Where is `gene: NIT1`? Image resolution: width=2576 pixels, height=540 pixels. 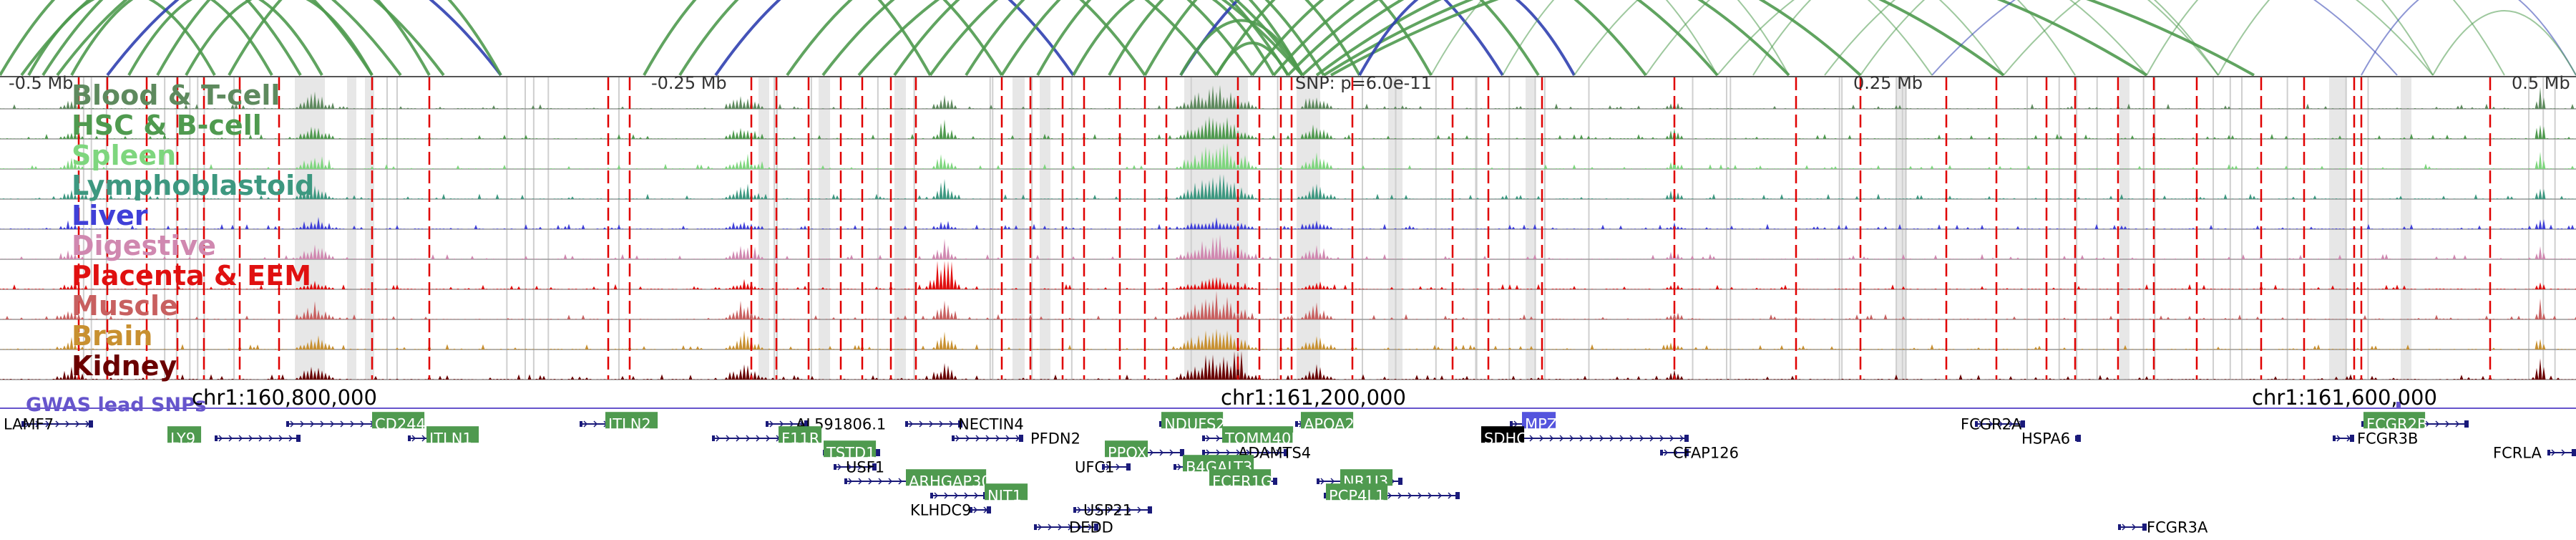 gene: NIT1 is located at coordinates (979, 494).